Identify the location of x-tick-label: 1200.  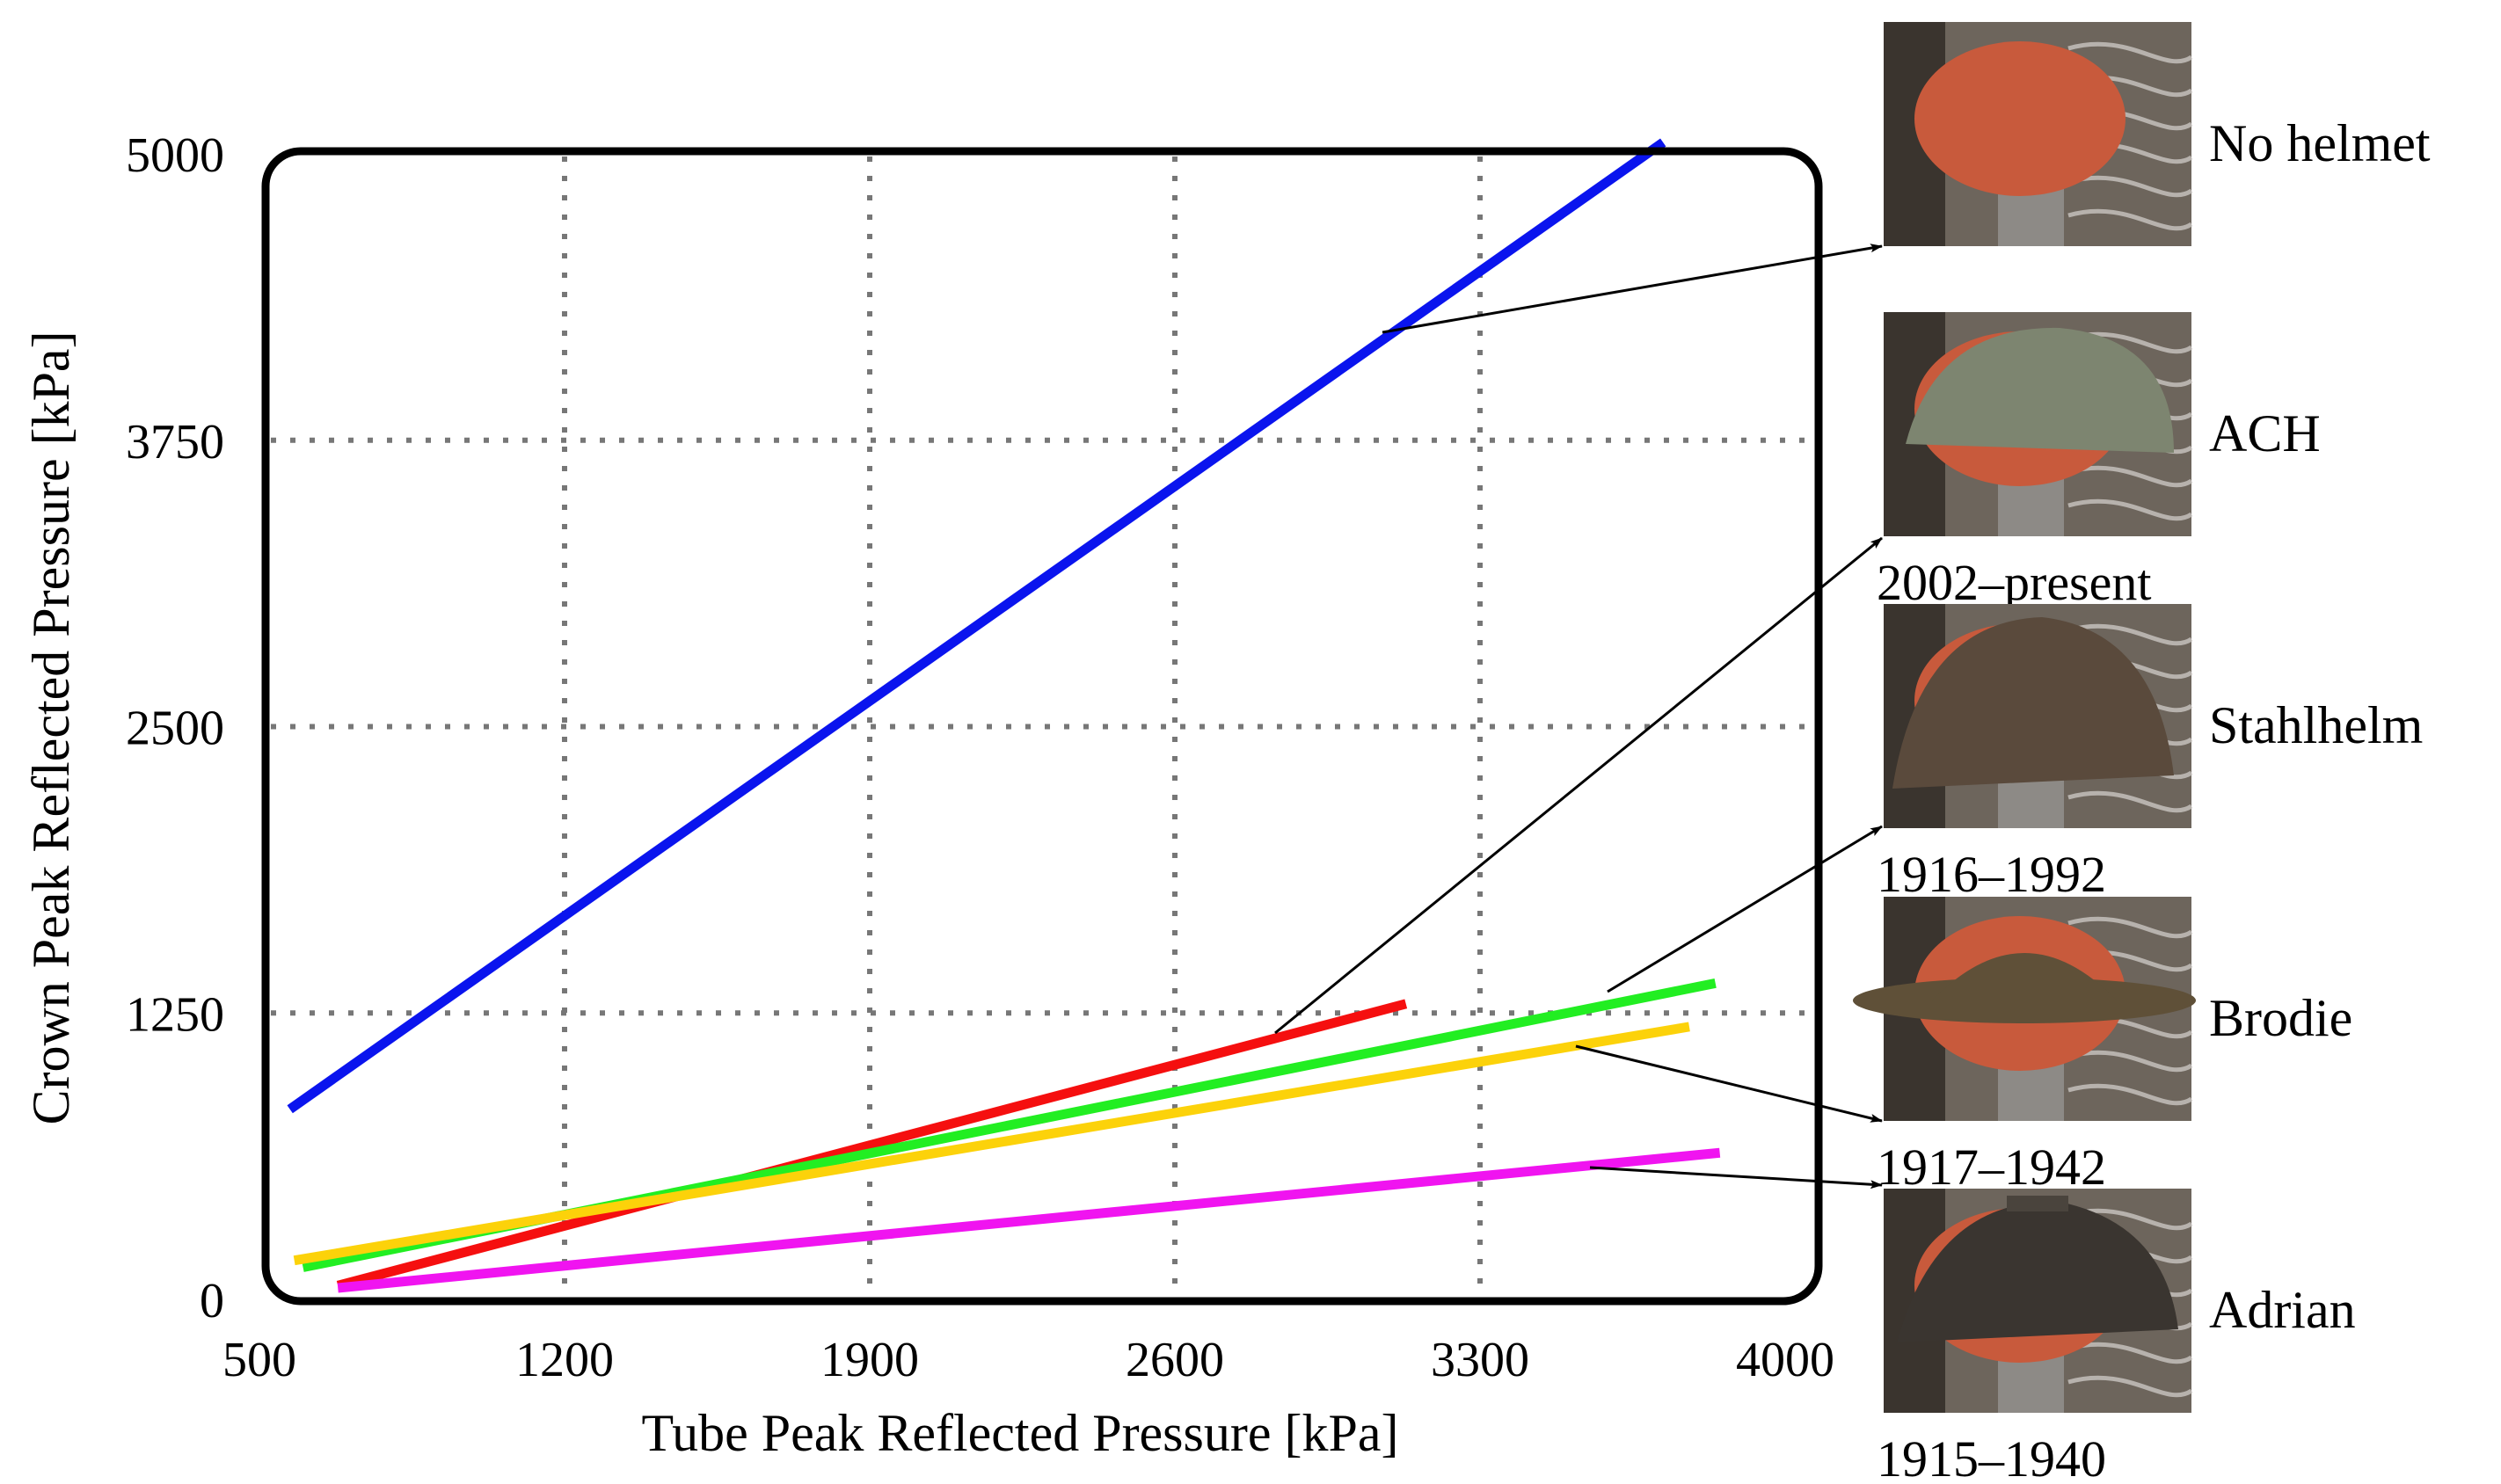
(565, 1360).